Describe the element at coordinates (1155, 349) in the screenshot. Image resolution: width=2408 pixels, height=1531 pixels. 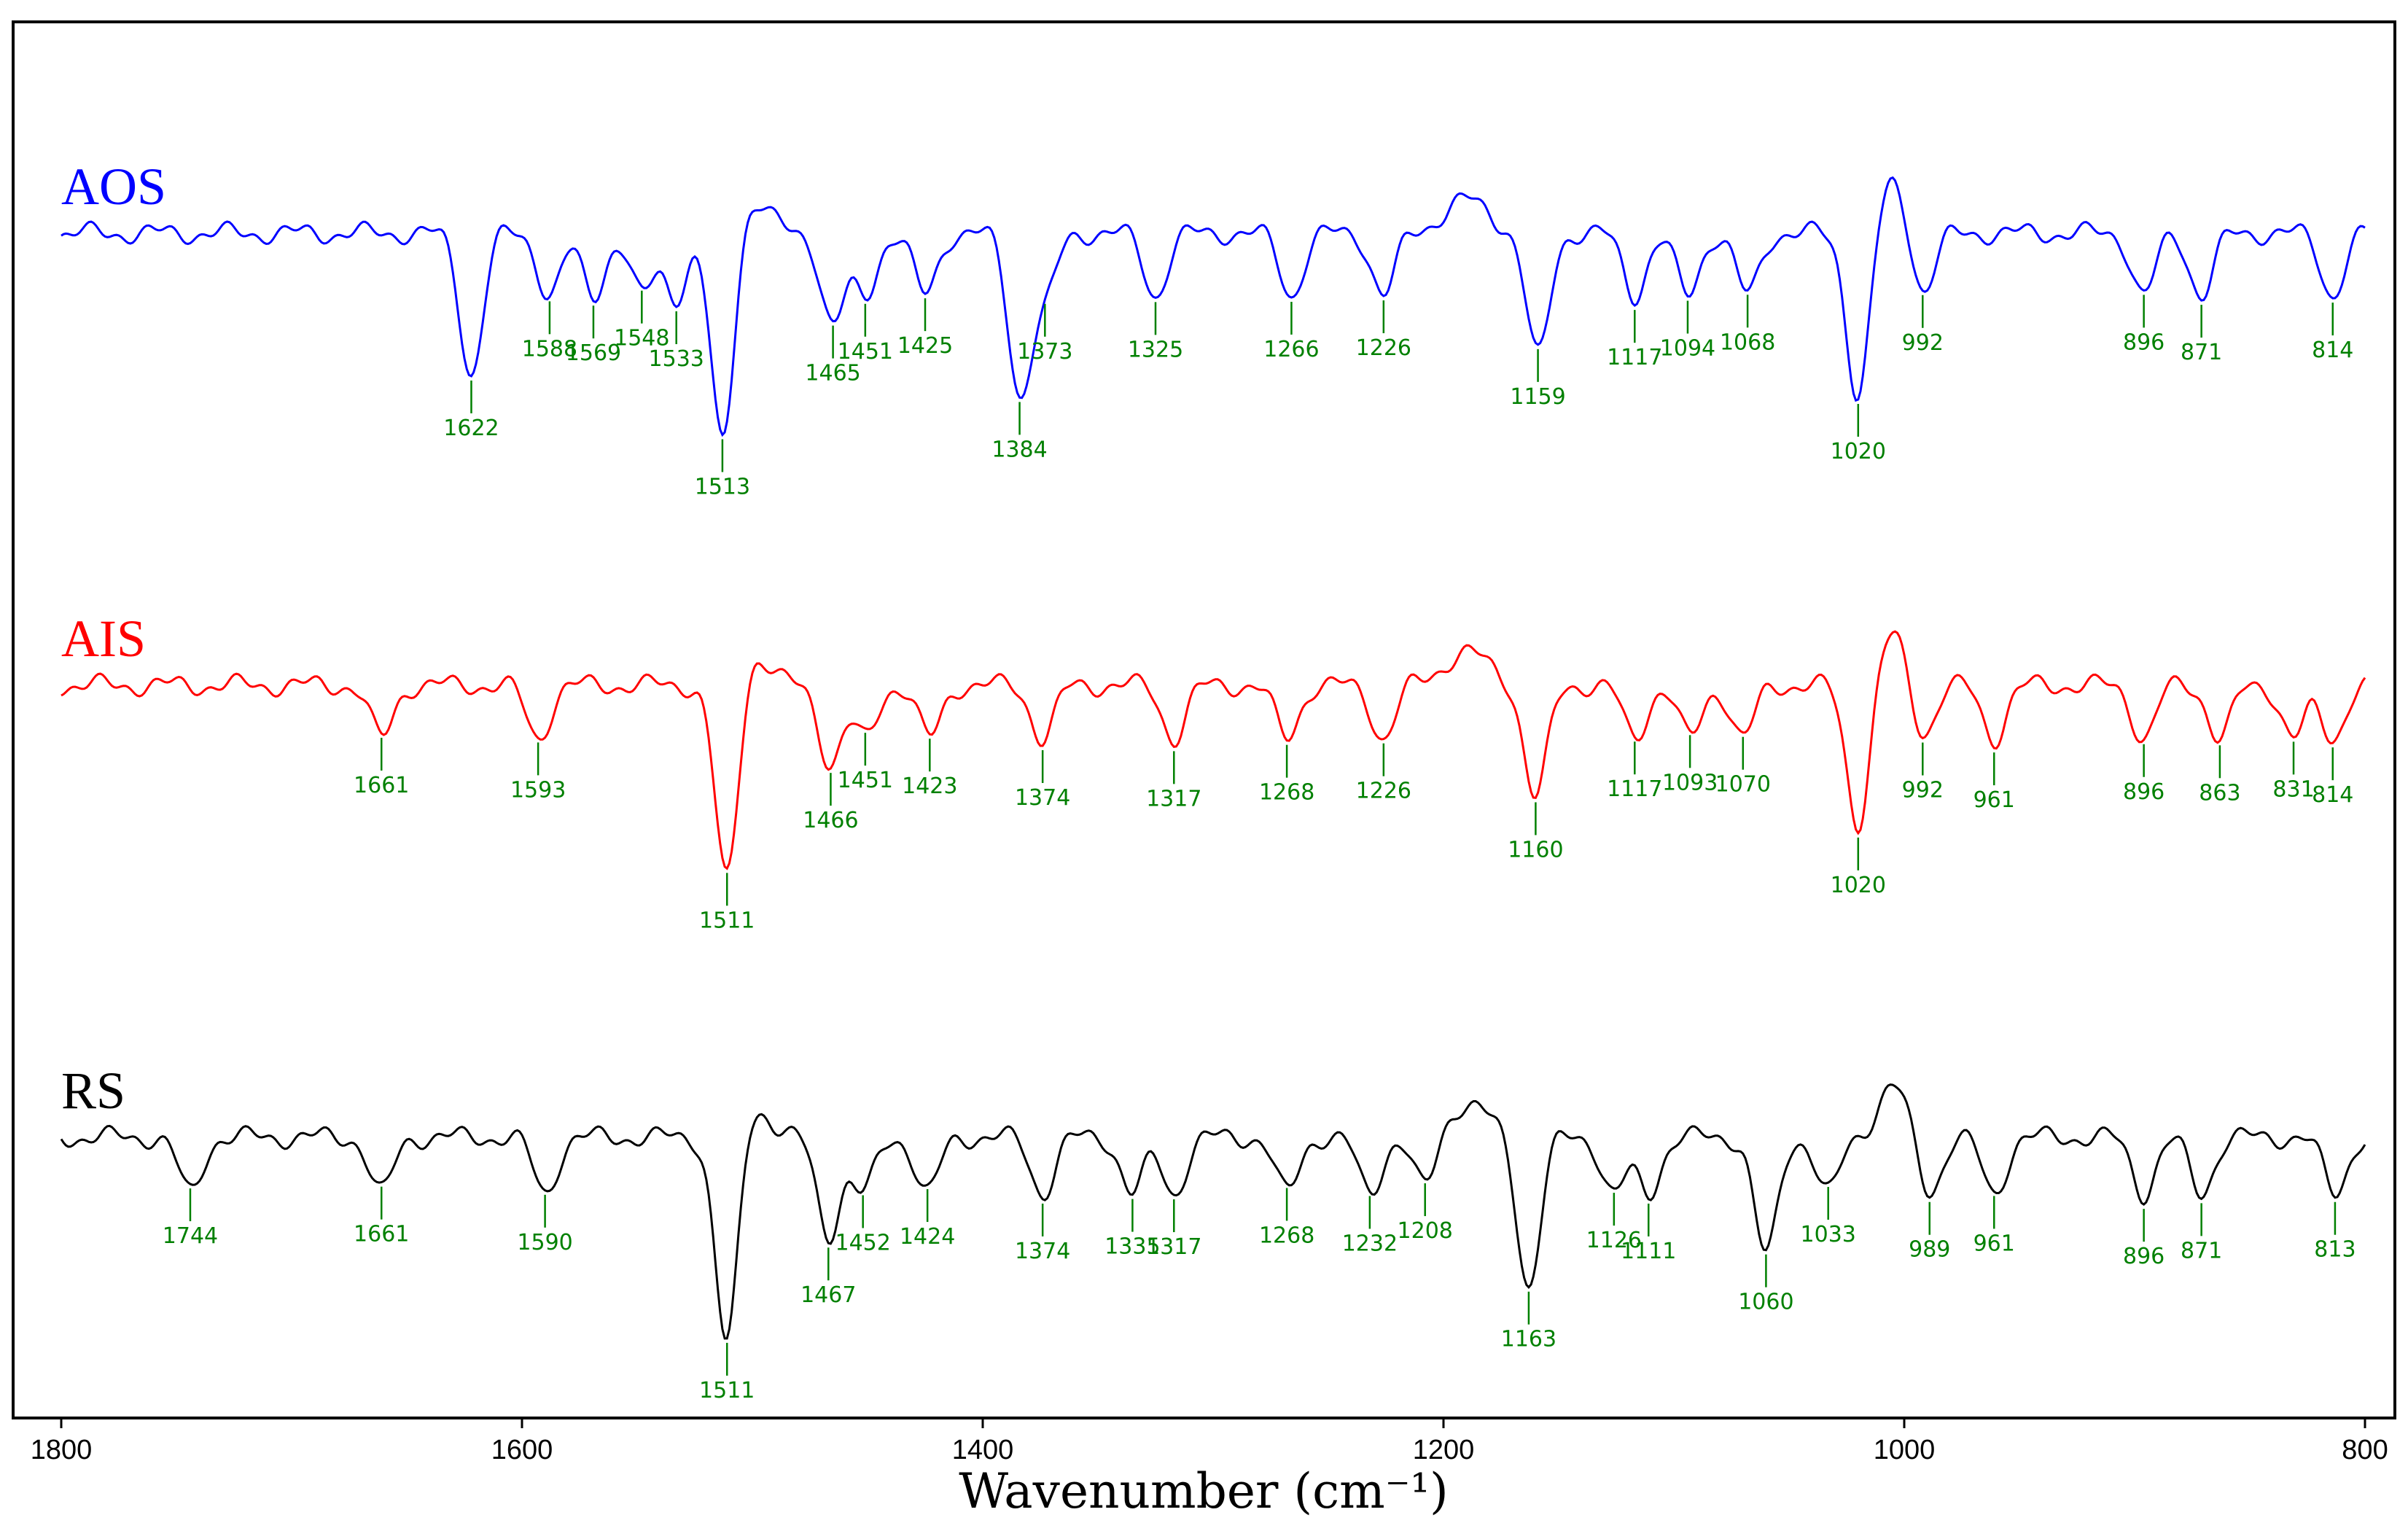
I see `peak-label-aos: 1325` at that location.